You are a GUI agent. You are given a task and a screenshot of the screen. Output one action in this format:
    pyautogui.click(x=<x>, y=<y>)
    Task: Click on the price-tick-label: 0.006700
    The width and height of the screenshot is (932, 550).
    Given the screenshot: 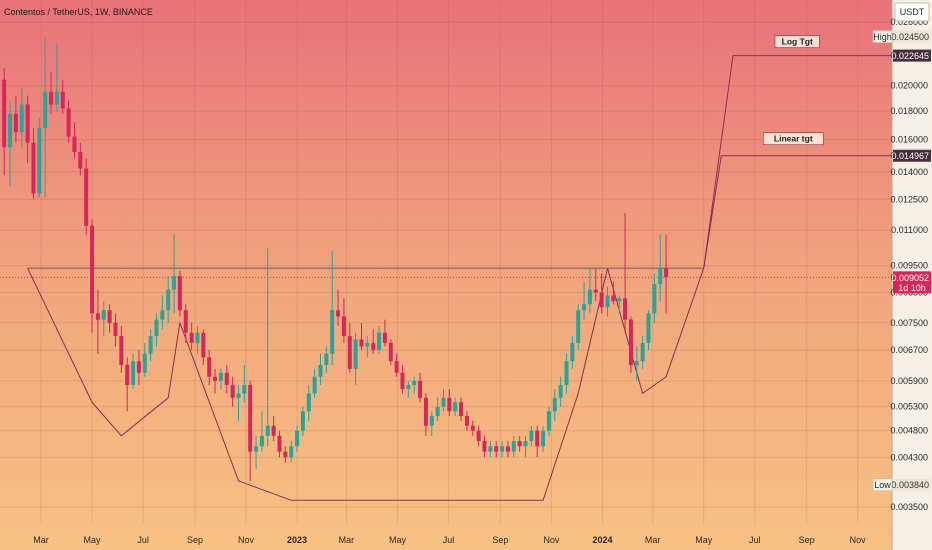 What is the action you would take?
    pyautogui.click(x=909, y=350)
    